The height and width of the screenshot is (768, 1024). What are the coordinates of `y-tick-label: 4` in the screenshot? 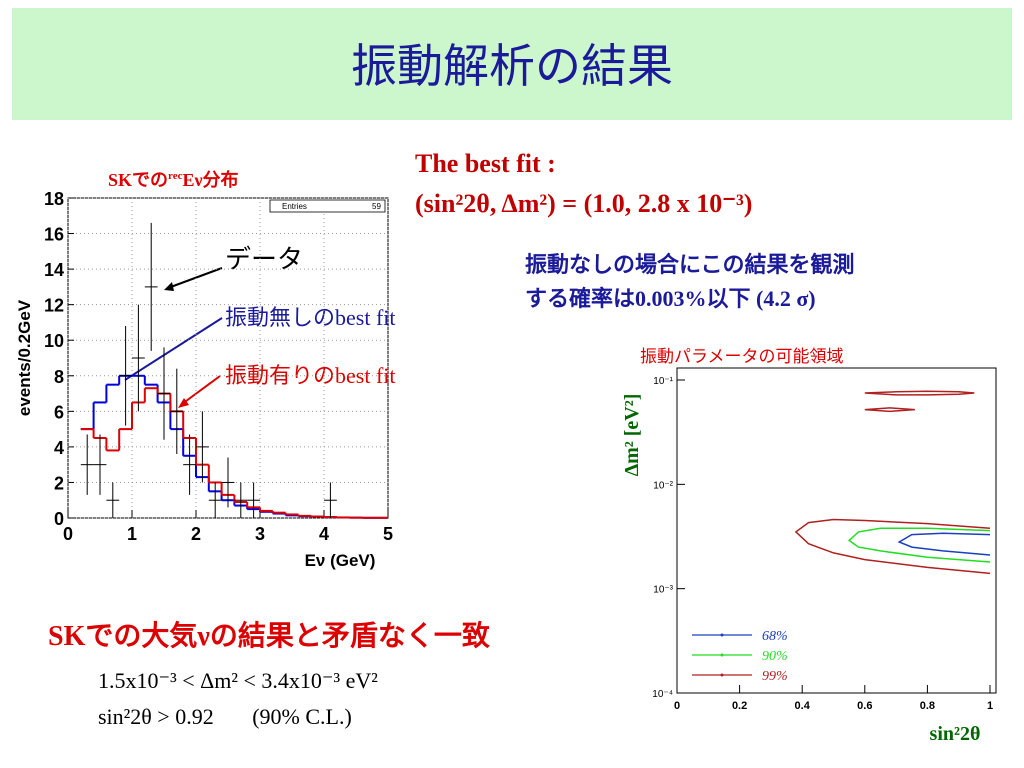 It's located at (59, 448).